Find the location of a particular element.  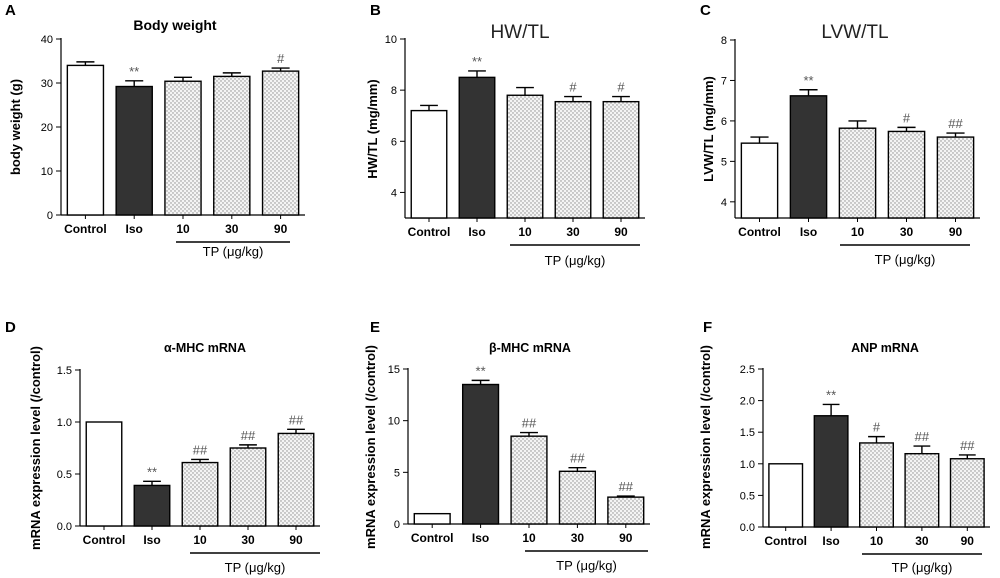

category-label-c-4: 90 is located at coordinates (956, 232).